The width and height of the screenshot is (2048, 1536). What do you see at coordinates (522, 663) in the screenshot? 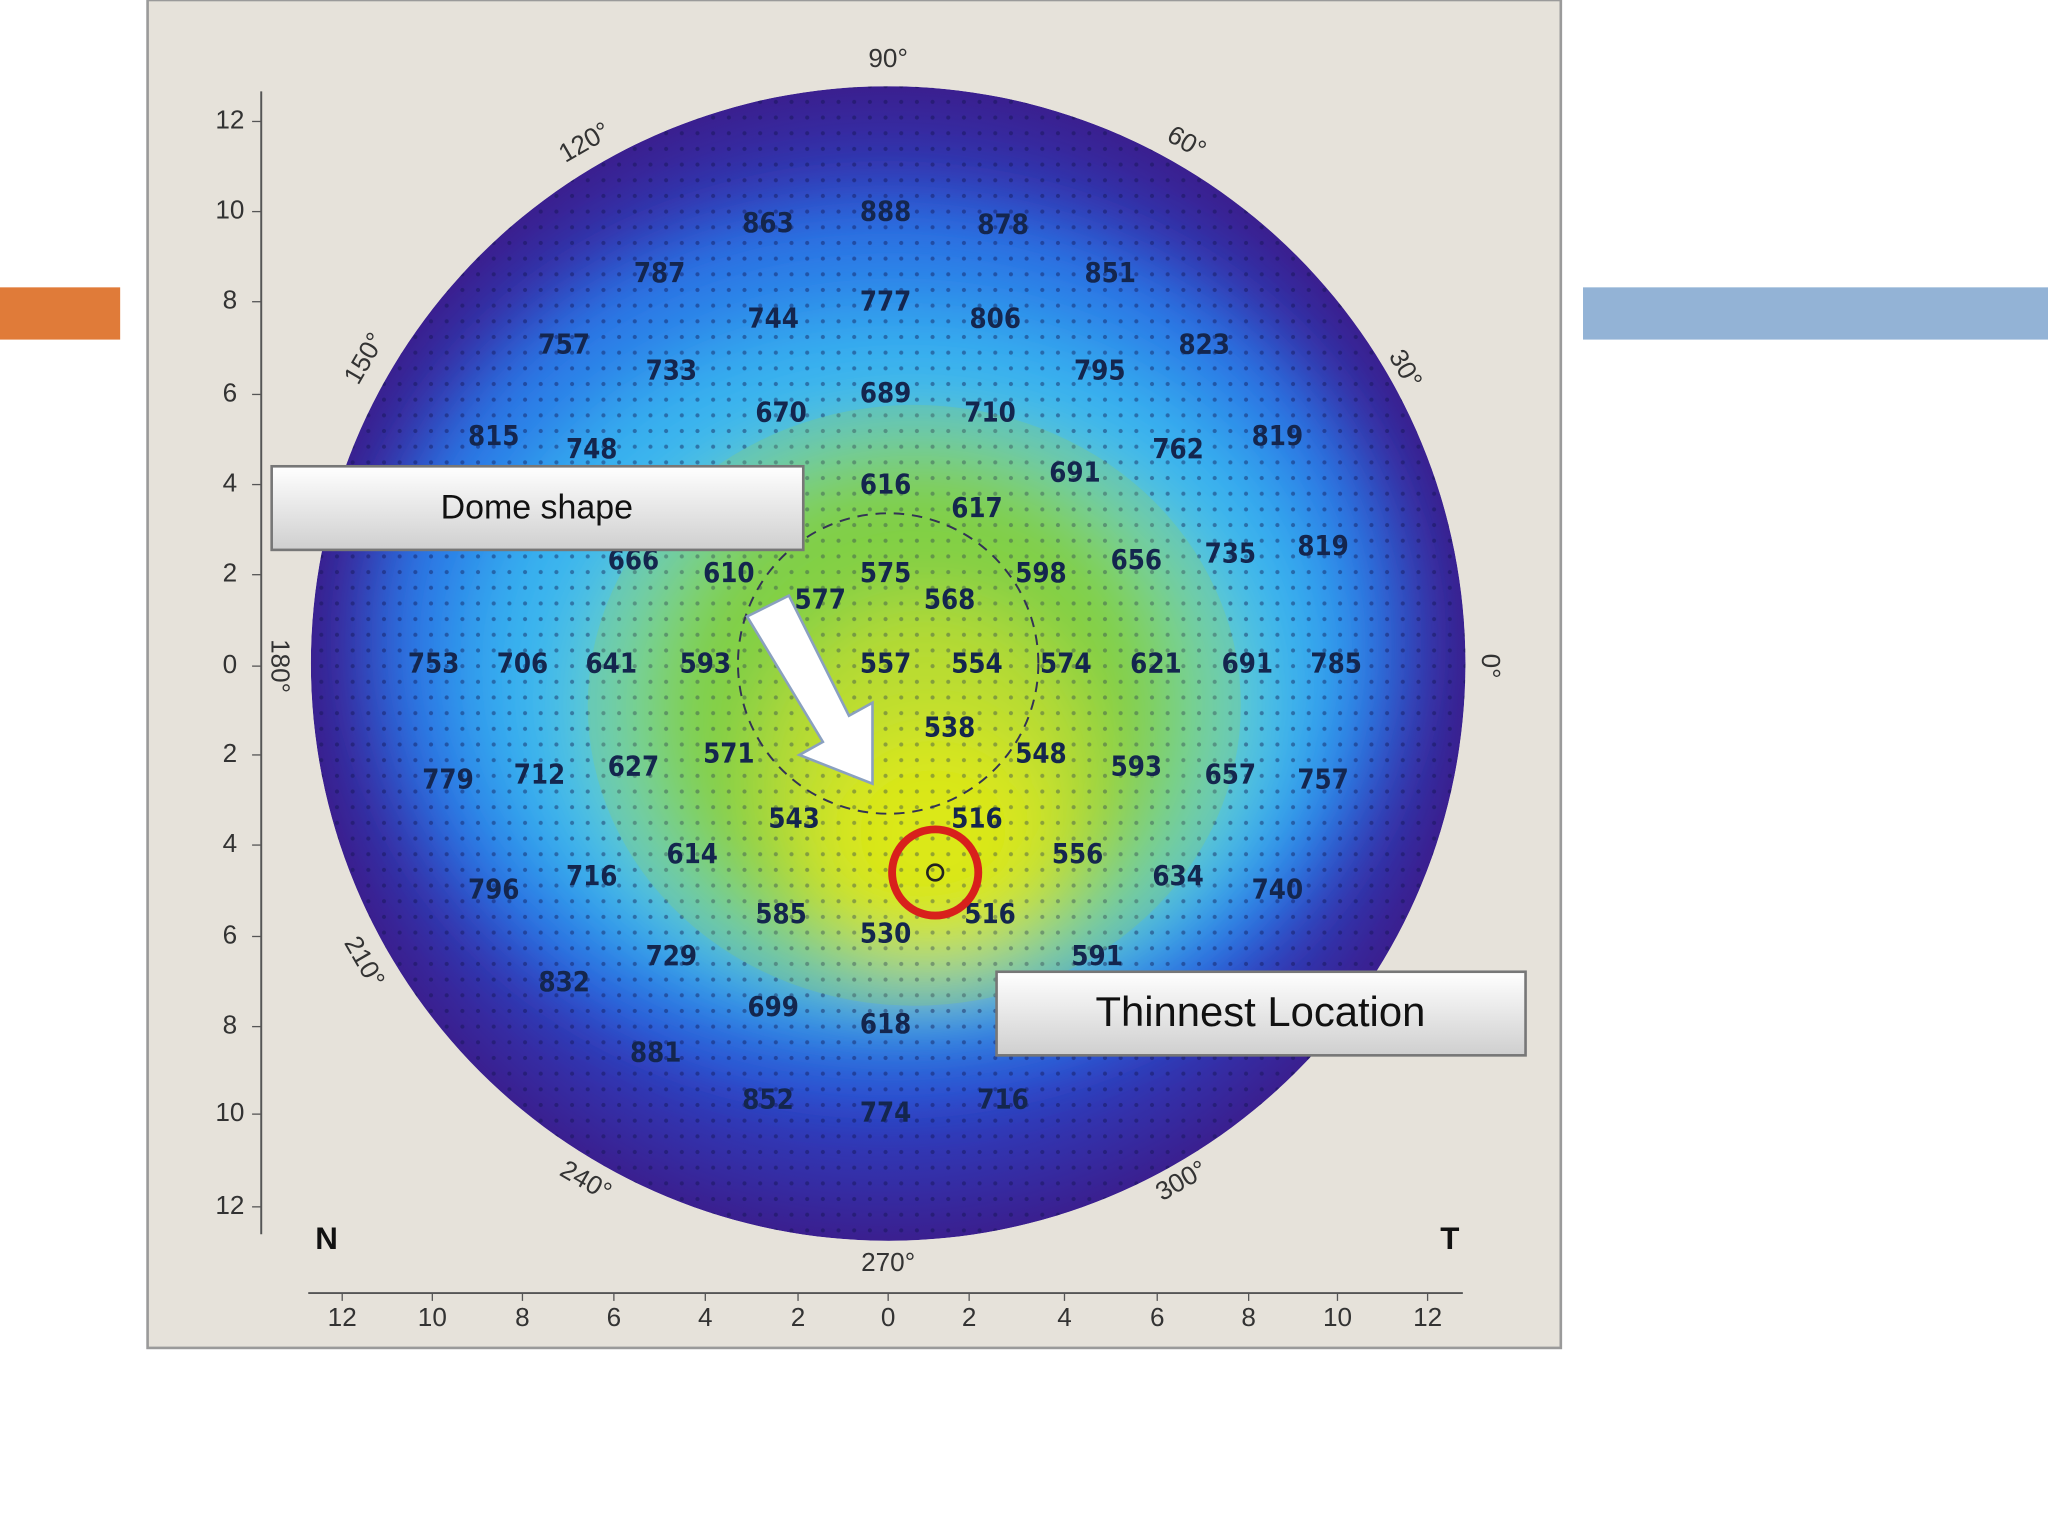
I see `thickness-reading: 706` at bounding box center [522, 663].